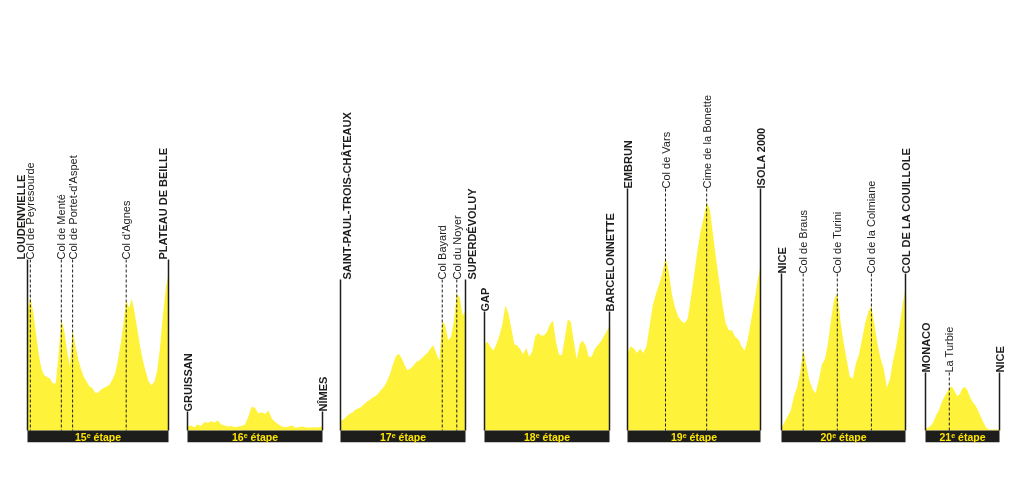 The height and width of the screenshot is (486, 1024). Describe the element at coordinates (925, 347) in the screenshot. I see `x-tick-label: MONACO` at that location.